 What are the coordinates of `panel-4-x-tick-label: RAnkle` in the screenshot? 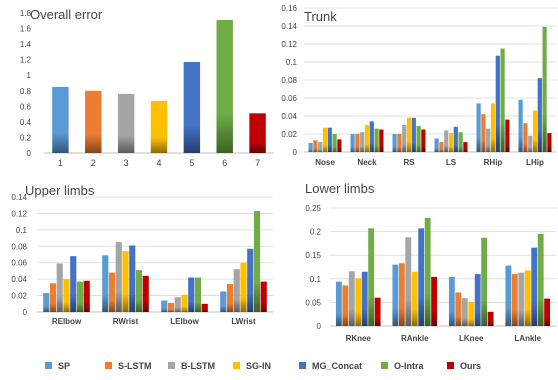 It's located at (415, 338).